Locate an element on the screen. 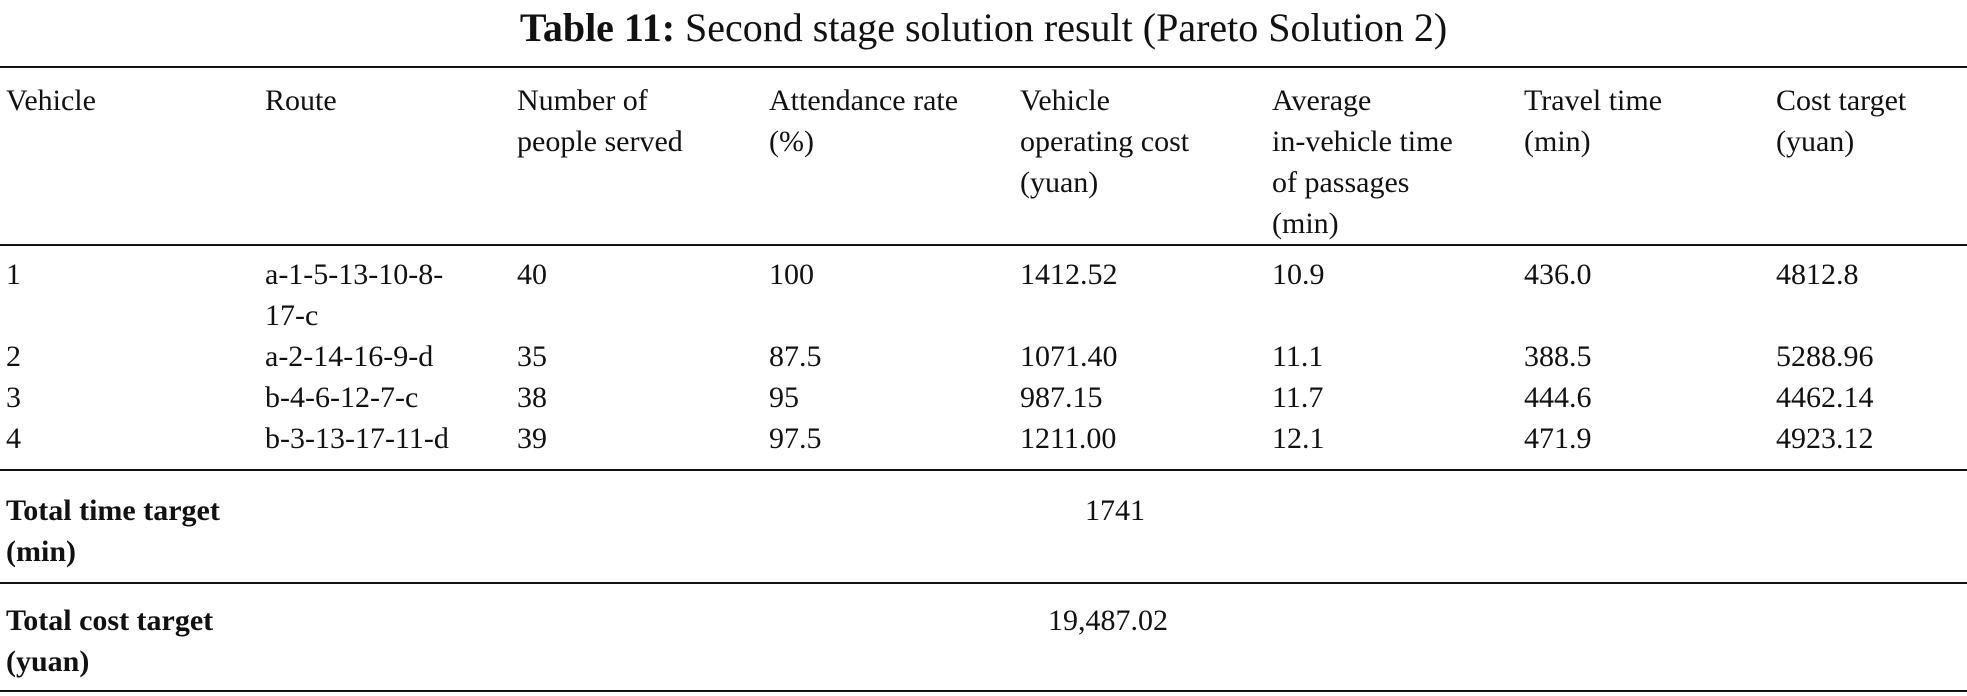  total-time-label: Total time target (min) is located at coordinates (113, 531).